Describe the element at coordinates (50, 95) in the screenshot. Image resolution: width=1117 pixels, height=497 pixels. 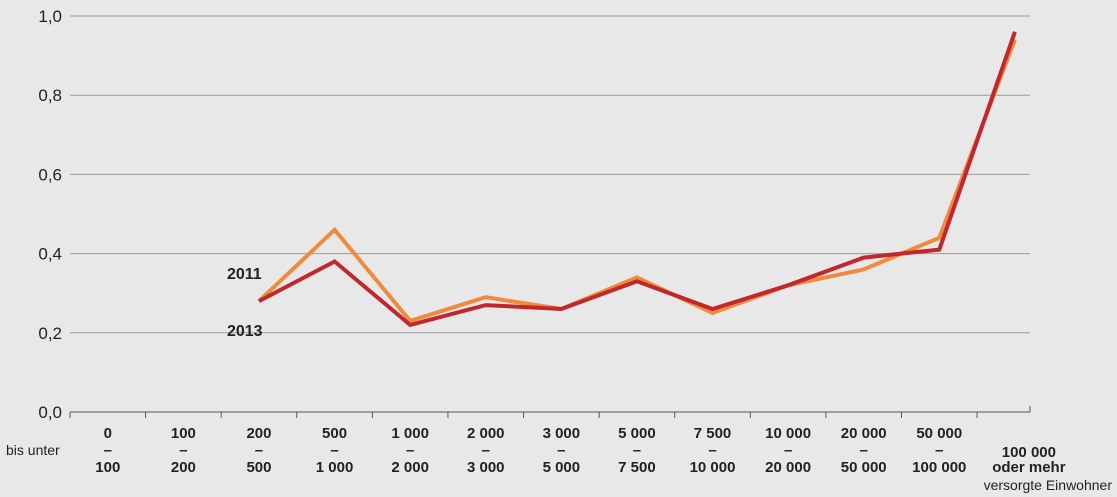
I see `y-tick-label: 0,8` at that location.